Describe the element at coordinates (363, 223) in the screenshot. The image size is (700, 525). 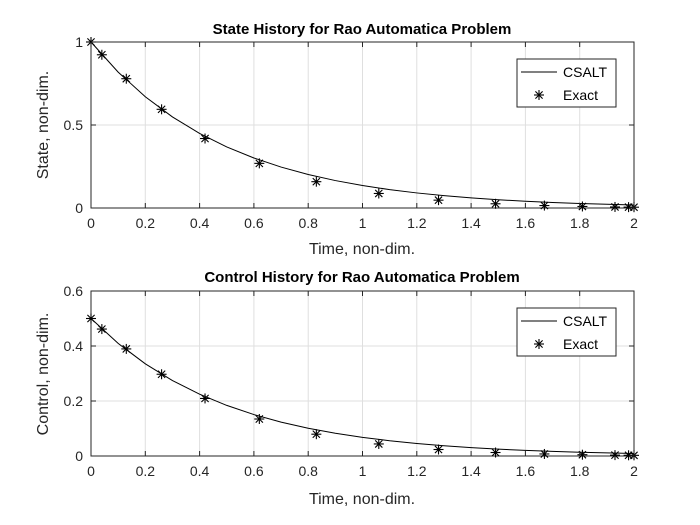
I see `state-x-tick-label: 1` at that location.